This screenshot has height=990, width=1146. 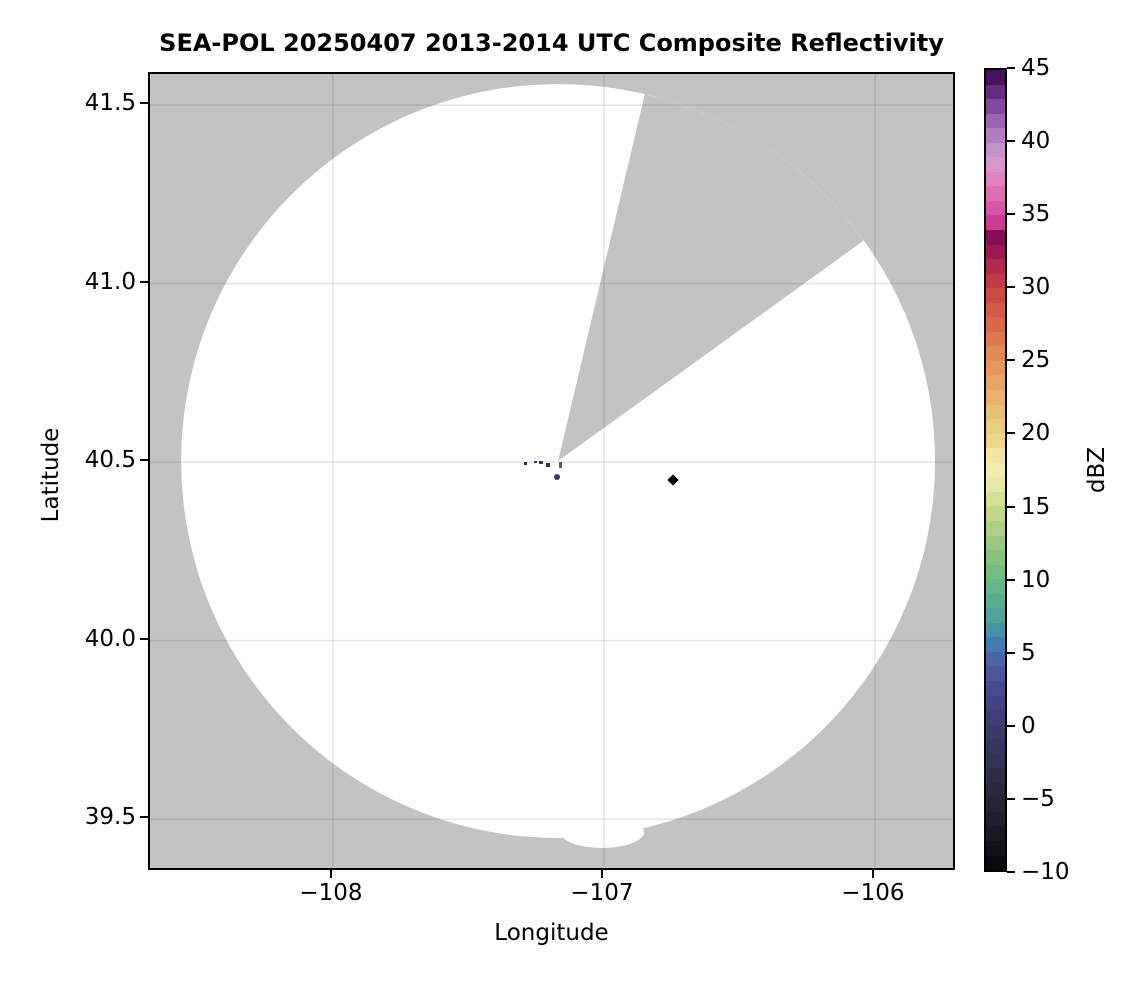 I want to click on colorbar-tick-label: 30, so click(x=1036, y=287).